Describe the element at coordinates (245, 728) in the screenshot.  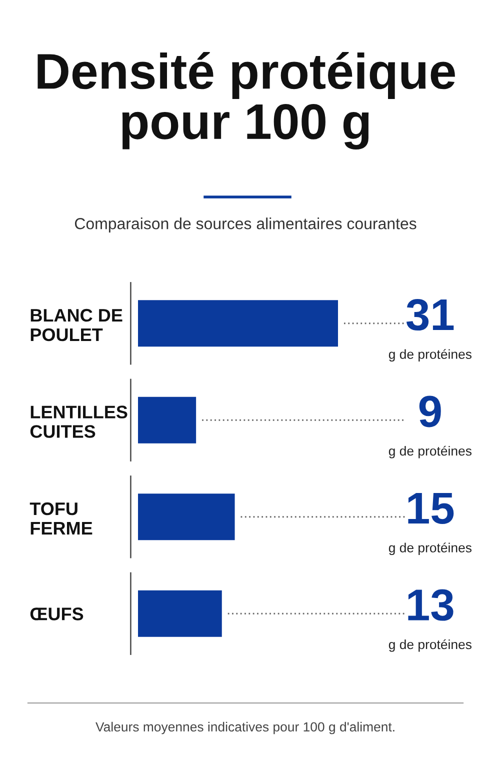
I see `text: Valeurs moyennes indicatives pour 100 g d'aliment.` at that location.